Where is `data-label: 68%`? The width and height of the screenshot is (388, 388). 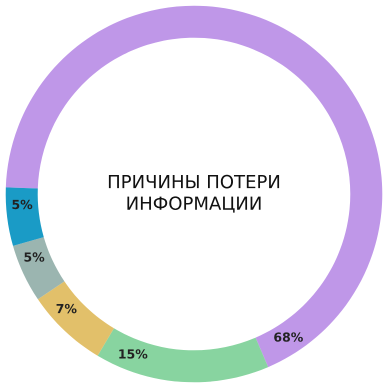
data-label: 68% is located at coordinates (288, 337).